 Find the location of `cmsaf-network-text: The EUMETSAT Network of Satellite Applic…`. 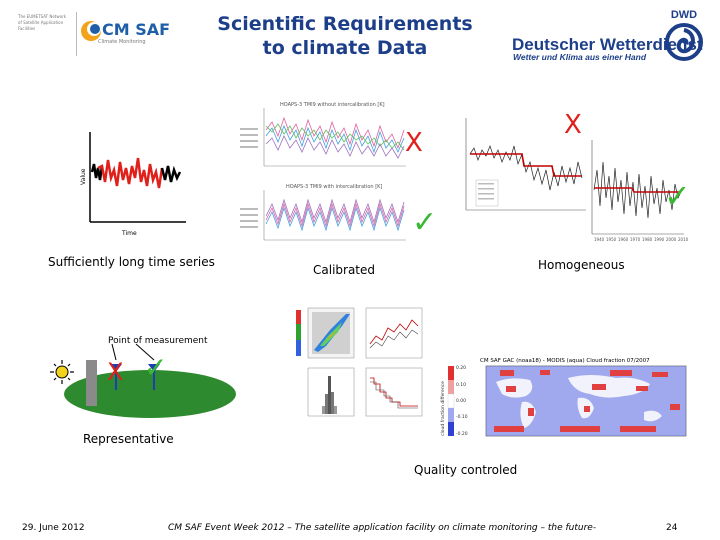

cmsaf-network-text: The EUMETSAT Network of Satellite Applic… is located at coordinates (42, 22).